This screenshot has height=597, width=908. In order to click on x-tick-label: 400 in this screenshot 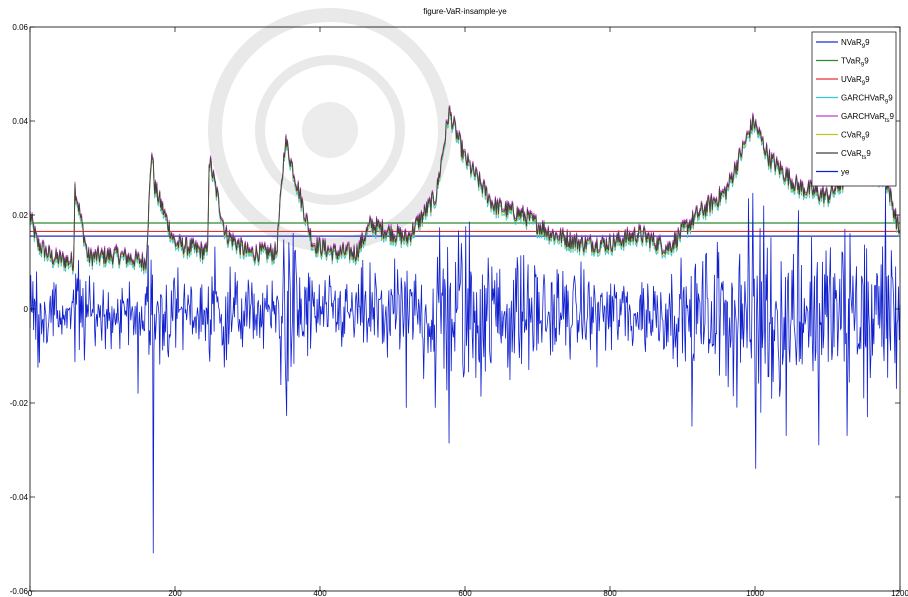, I will do `click(320, 593)`.